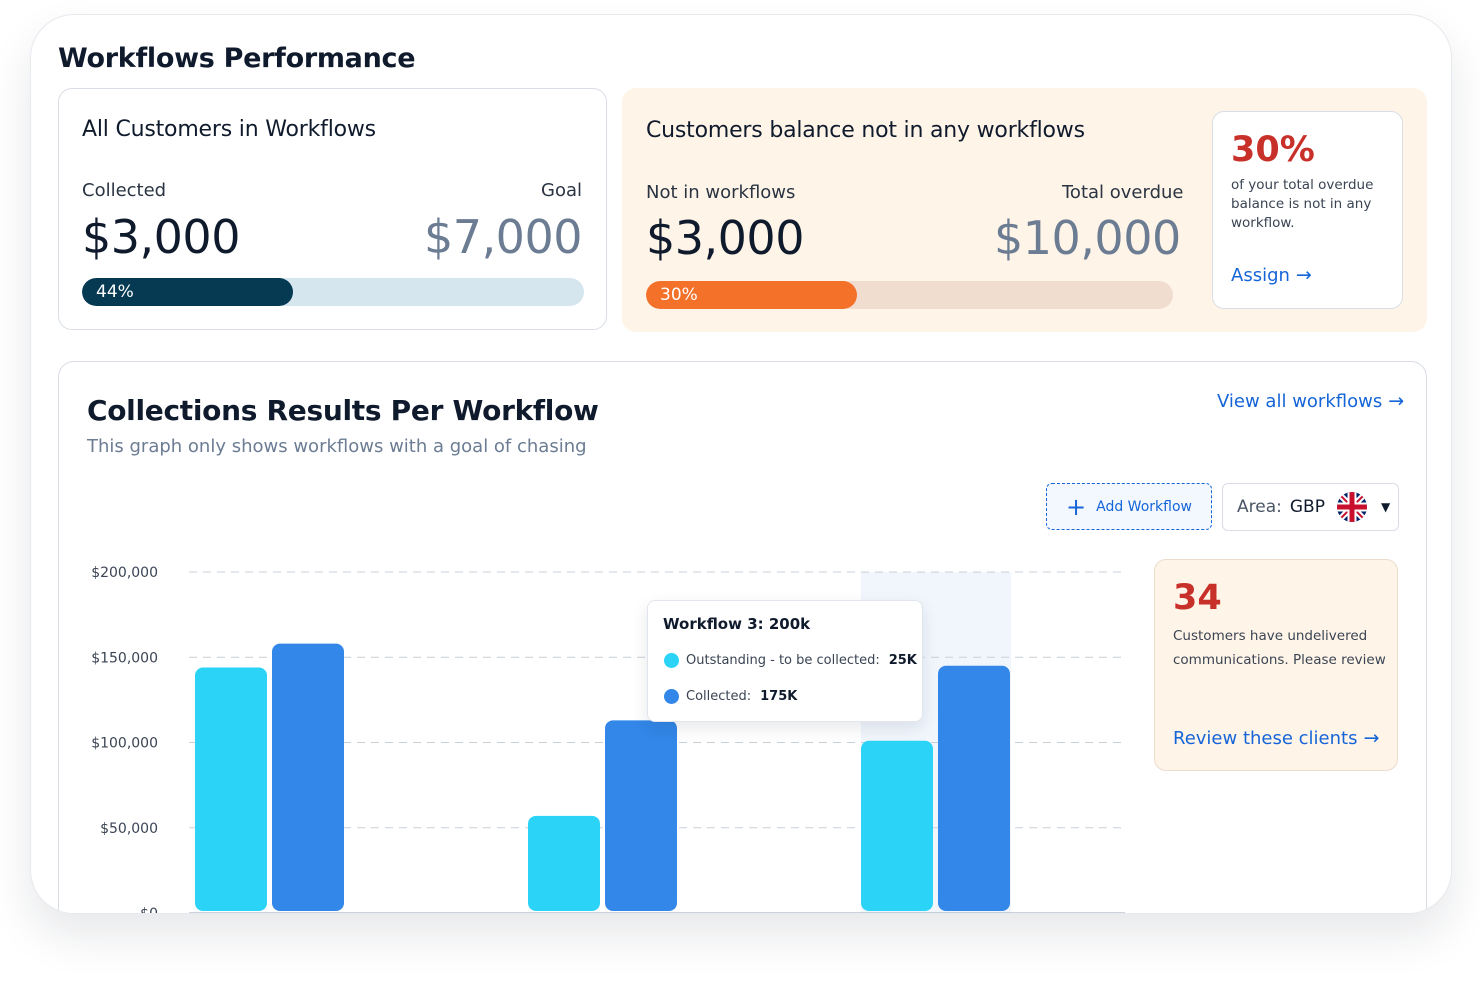  I want to click on unassigned-percent: 30%, so click(1273, 150).